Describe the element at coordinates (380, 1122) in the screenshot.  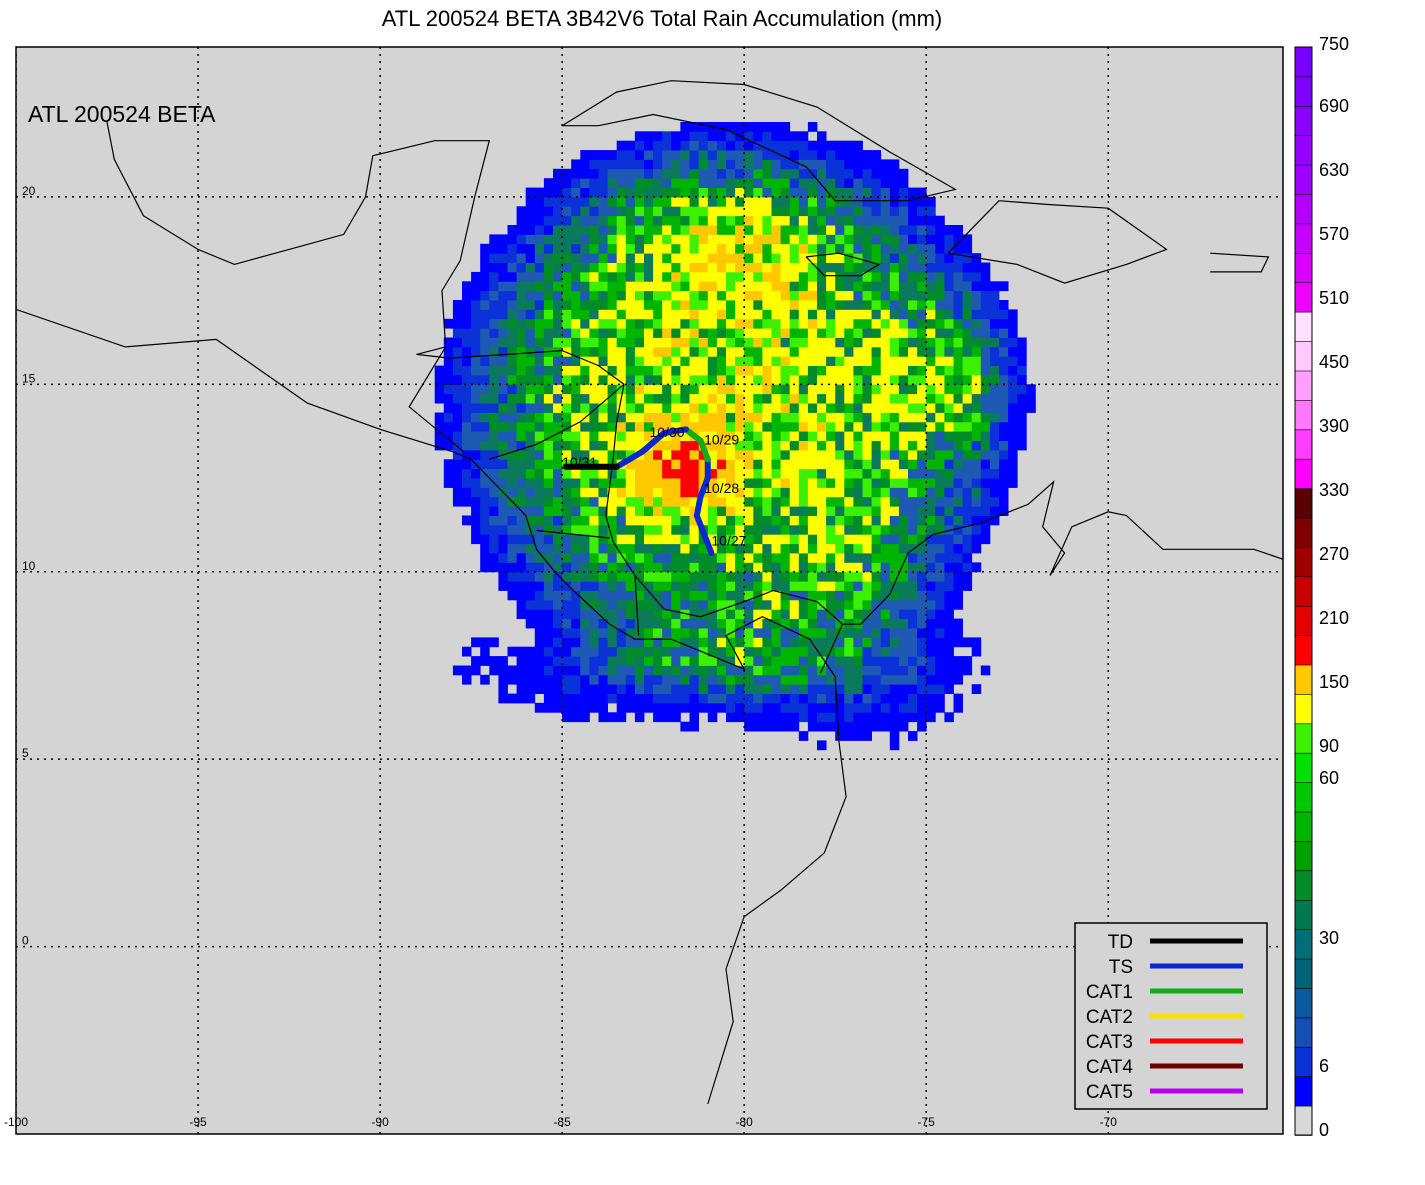
I see `lon-tick-label: -90` at that location.